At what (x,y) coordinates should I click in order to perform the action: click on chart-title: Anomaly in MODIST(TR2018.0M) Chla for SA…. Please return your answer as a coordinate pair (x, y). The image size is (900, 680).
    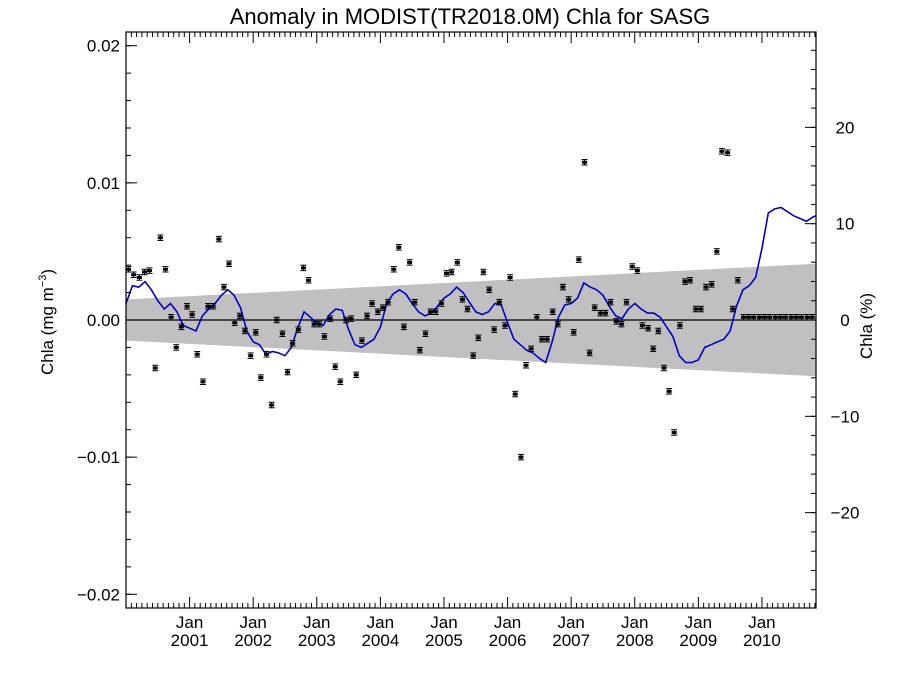
    Looking at the image, I should click on (470, 16).